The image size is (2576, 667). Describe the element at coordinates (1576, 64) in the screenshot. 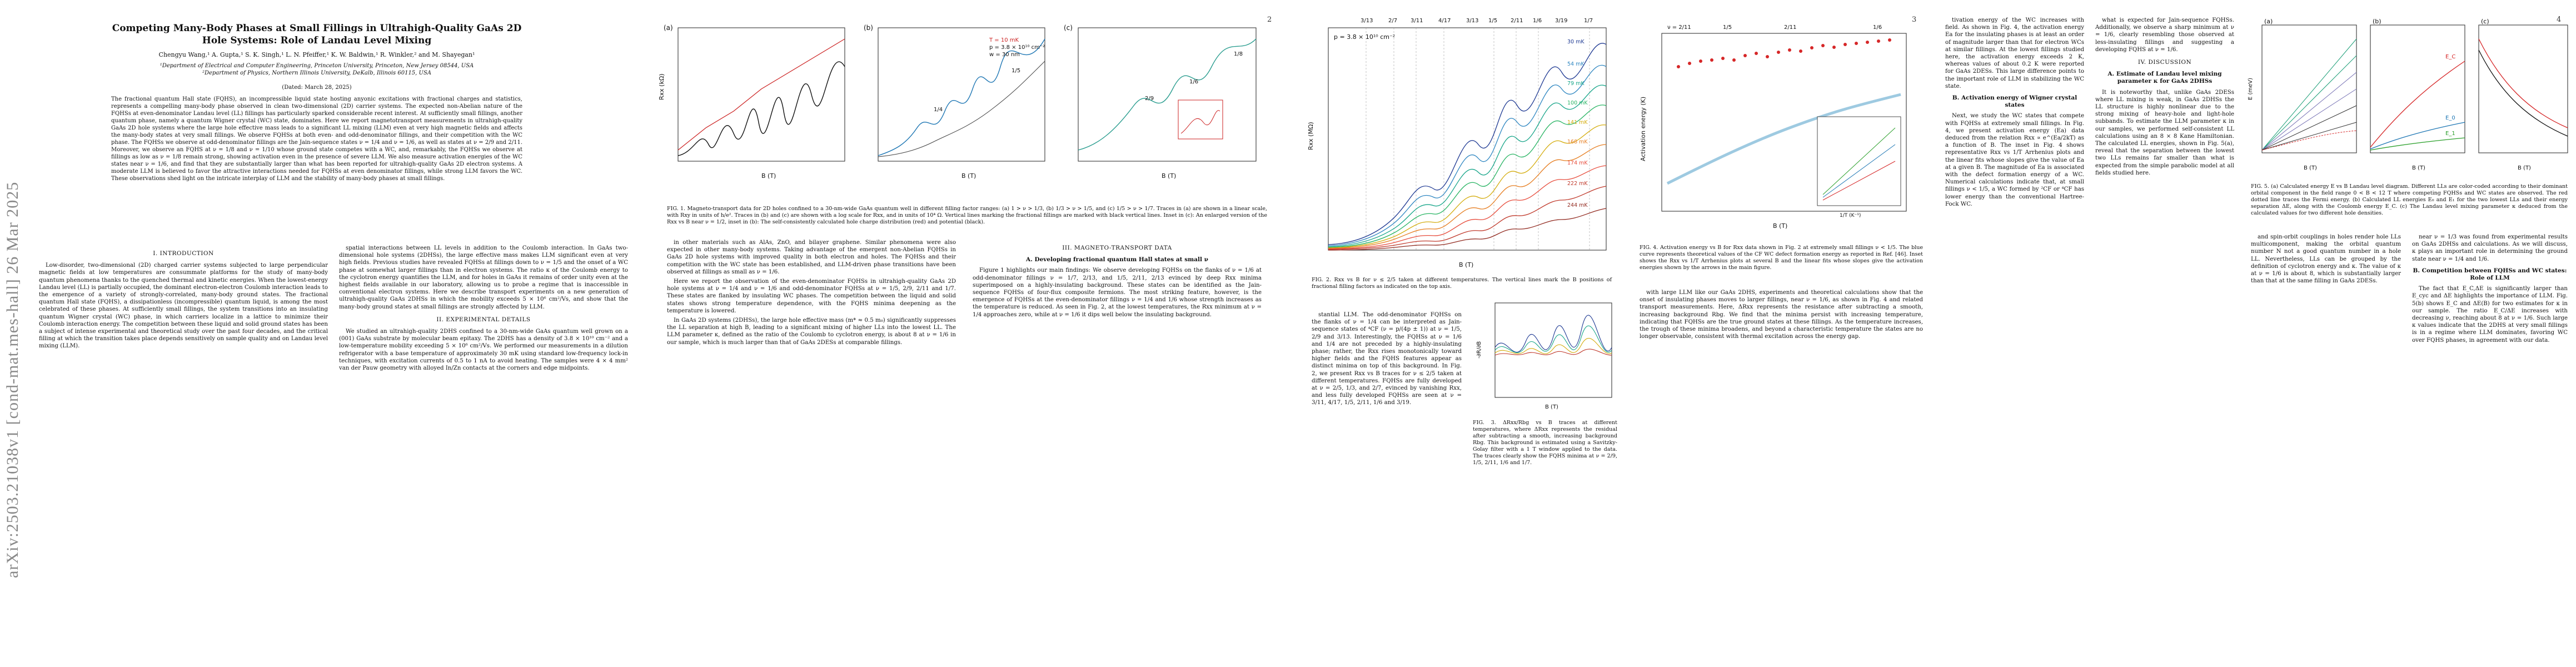

I see `fig2-temp-label: 54 mK` at that location.